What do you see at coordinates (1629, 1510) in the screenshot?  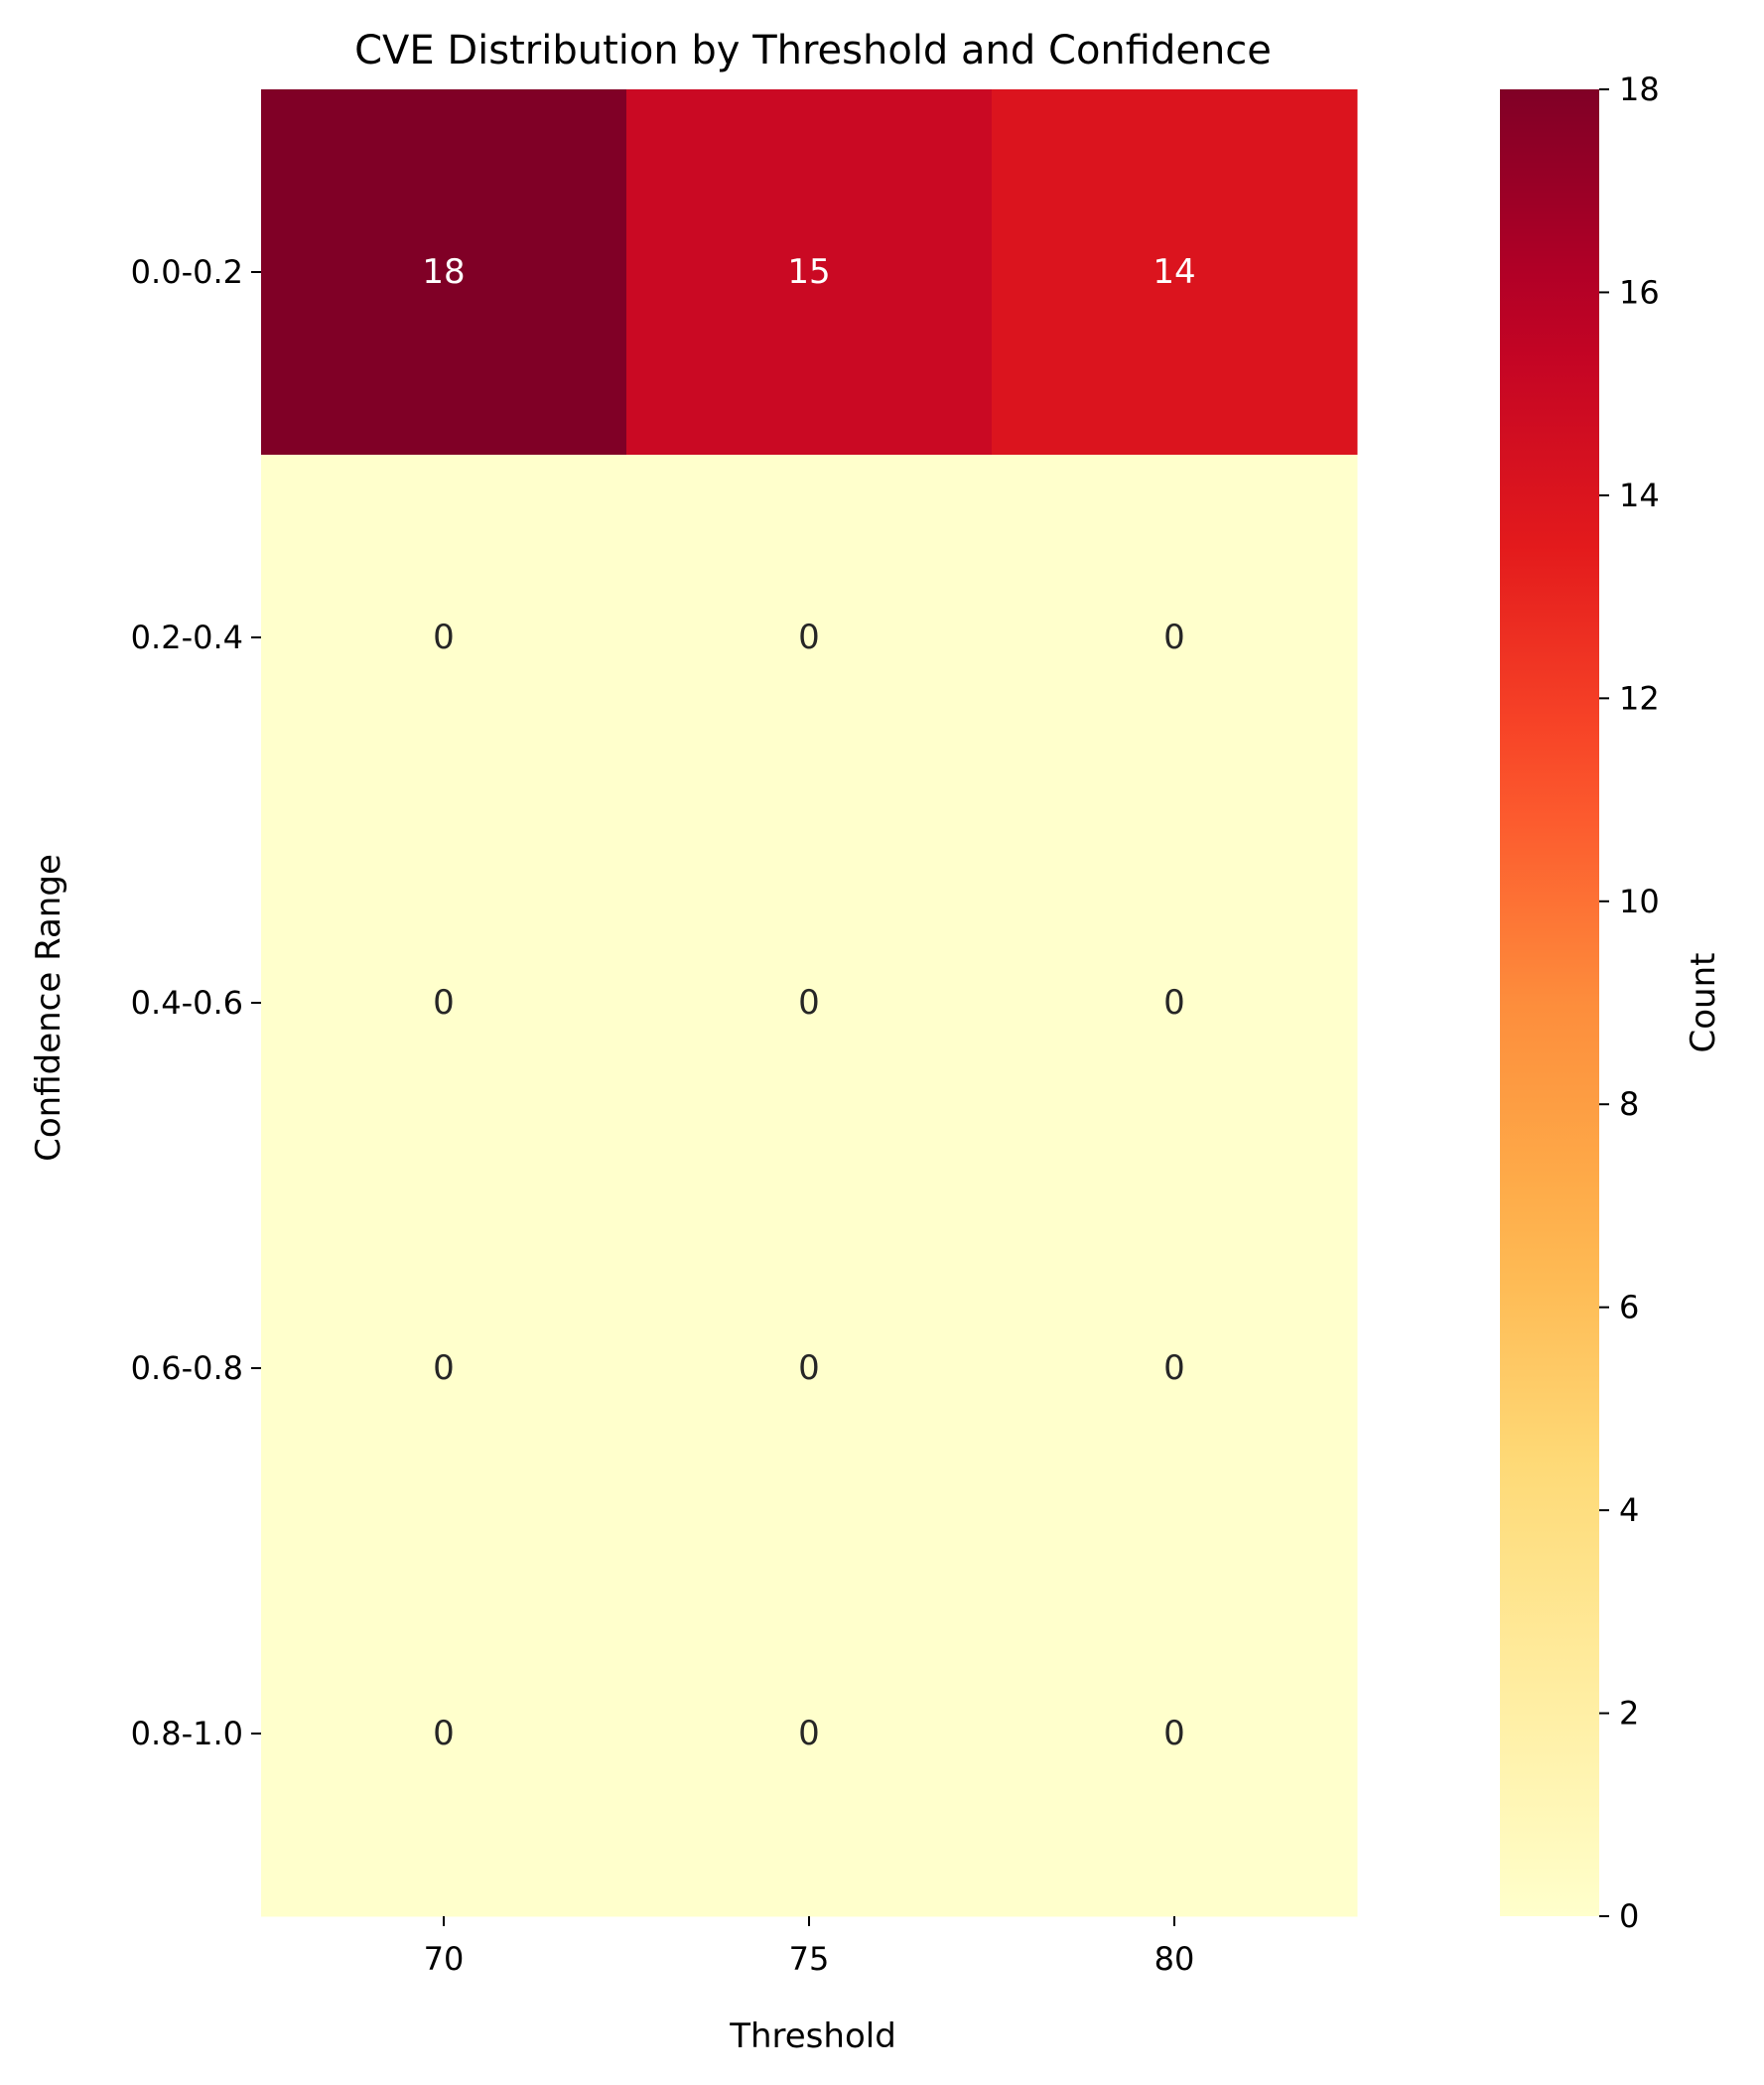 I see `colorbar-tick-label: 4` at bounding box center [1629, 1510].